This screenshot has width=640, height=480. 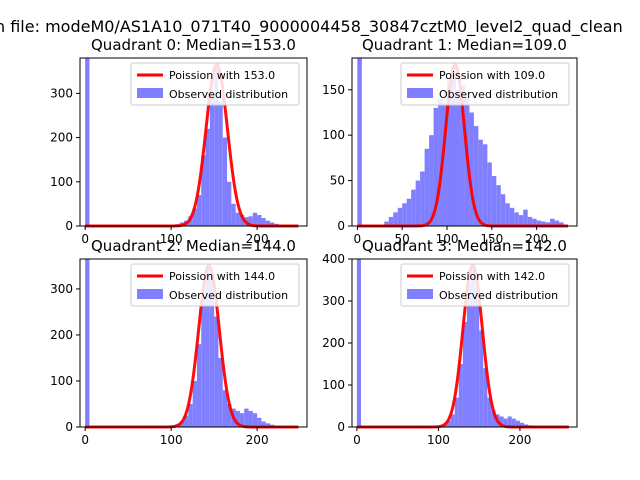 I want to click on panel-title: Quadrant 0: Median=153.0, so click(x=193, y=45).